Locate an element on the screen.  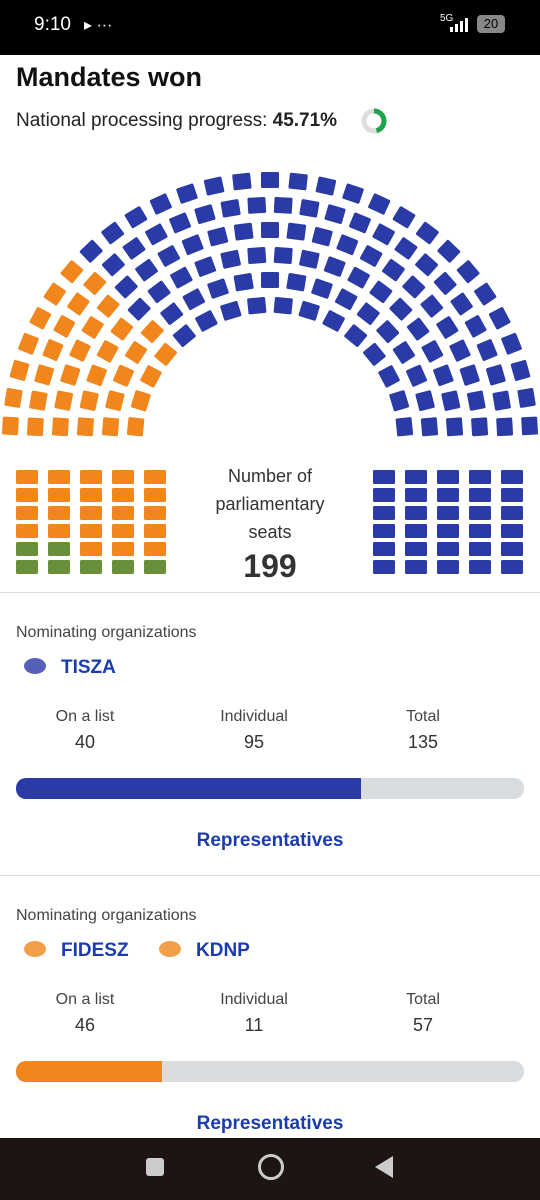
progress-text: National processing progress: 45.71% is located at coordinates (176, 121).